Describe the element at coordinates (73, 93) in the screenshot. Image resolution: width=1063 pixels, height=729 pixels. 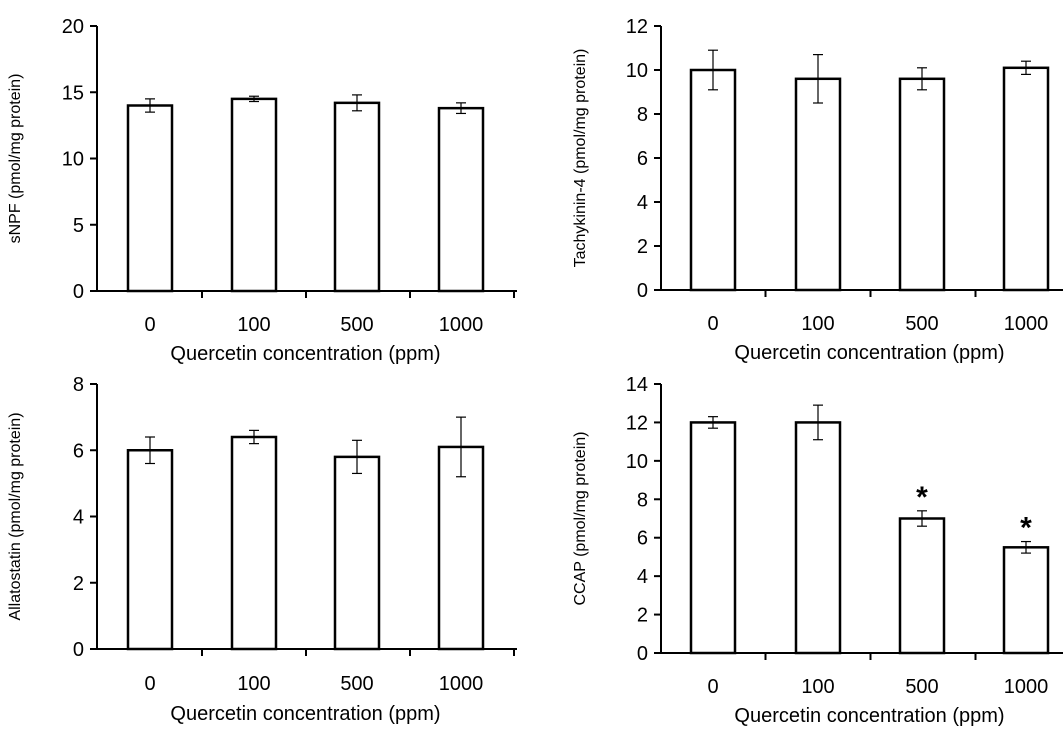
I see `y-tick-label: 15` at that location.